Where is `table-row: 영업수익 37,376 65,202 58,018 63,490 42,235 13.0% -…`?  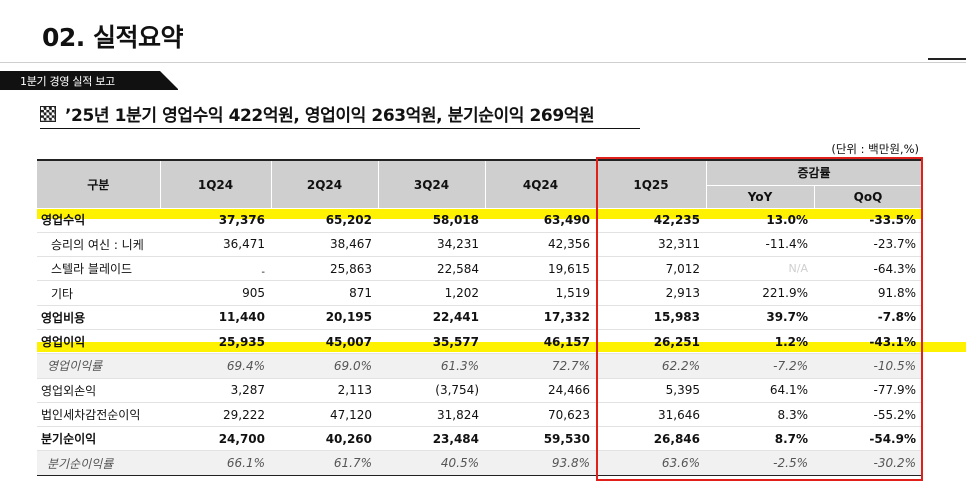 table-row: 영업수익 37,376 65,202 58,018 63,490 42,235 13.0% -… is located at coordinates (479, 220).